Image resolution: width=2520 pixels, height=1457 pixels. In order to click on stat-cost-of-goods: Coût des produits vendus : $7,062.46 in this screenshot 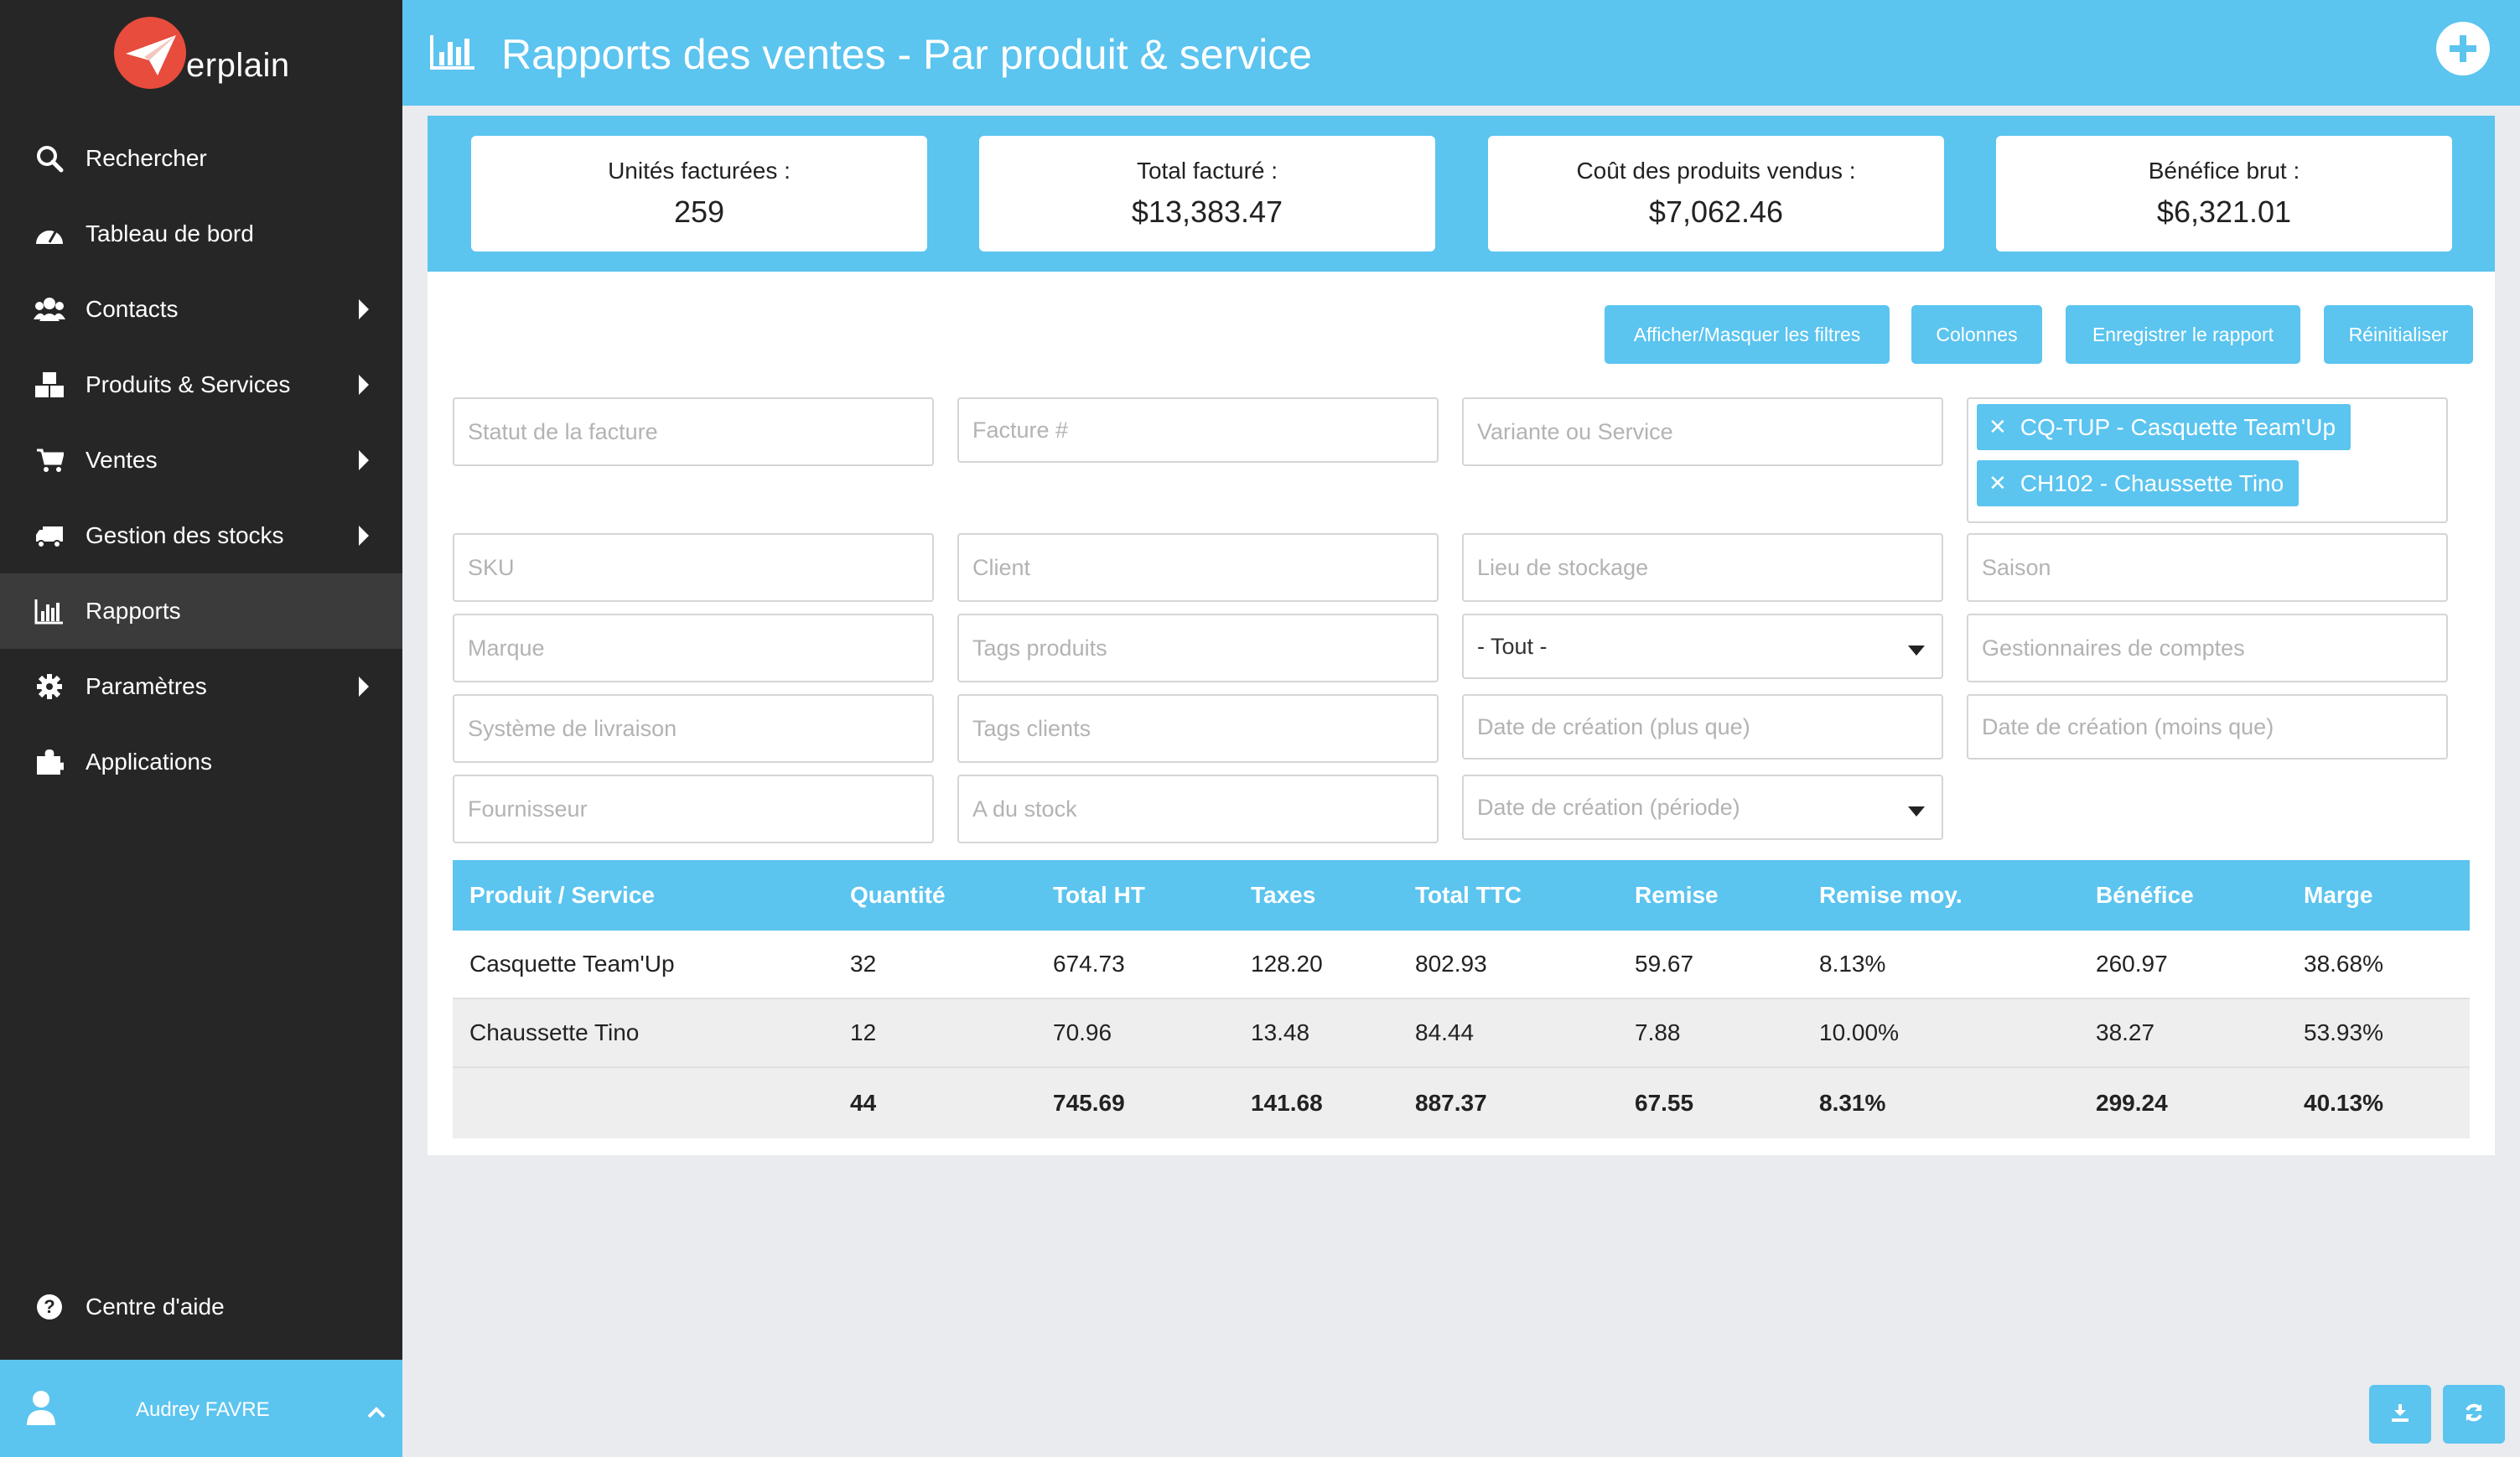, I will do `click(1716, 193)`.